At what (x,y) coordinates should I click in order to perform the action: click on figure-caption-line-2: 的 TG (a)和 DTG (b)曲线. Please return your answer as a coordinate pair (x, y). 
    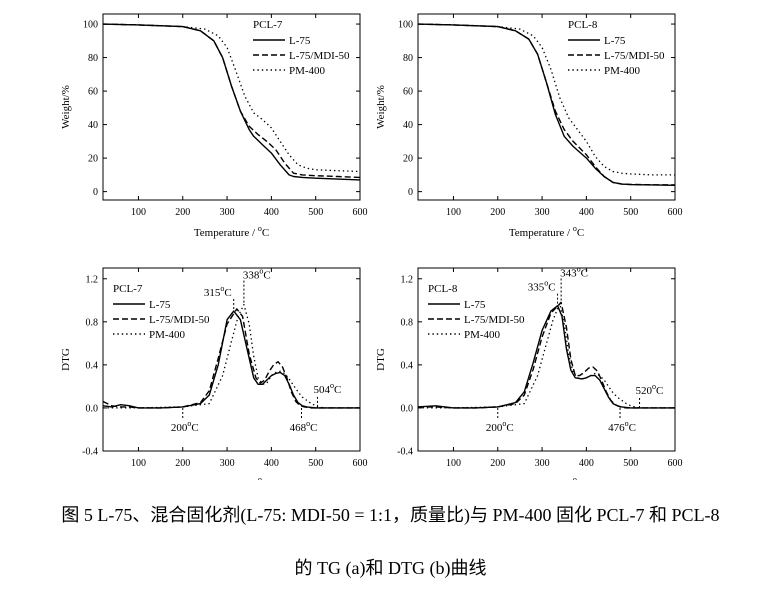
    Looking at the image, I should click on (390, 568).